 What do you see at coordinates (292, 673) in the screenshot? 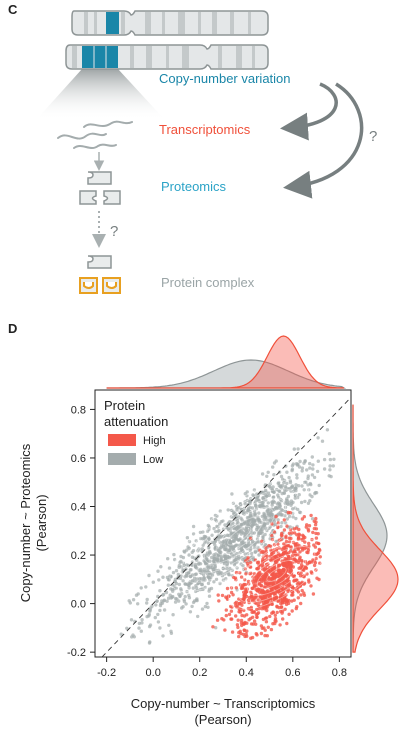
I see `x-tick-label: 0.6` at bounding box center [292, 673].